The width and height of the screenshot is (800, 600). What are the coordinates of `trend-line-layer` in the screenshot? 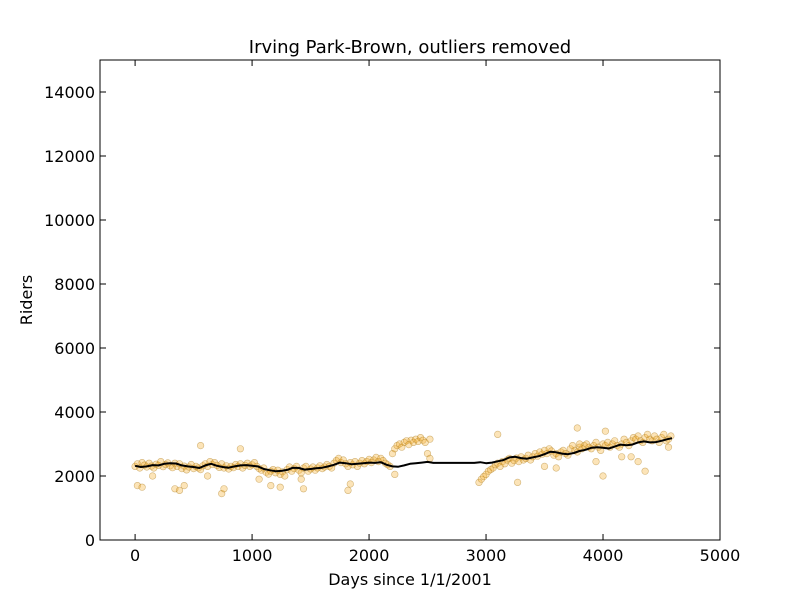 It's located at (403, 455).